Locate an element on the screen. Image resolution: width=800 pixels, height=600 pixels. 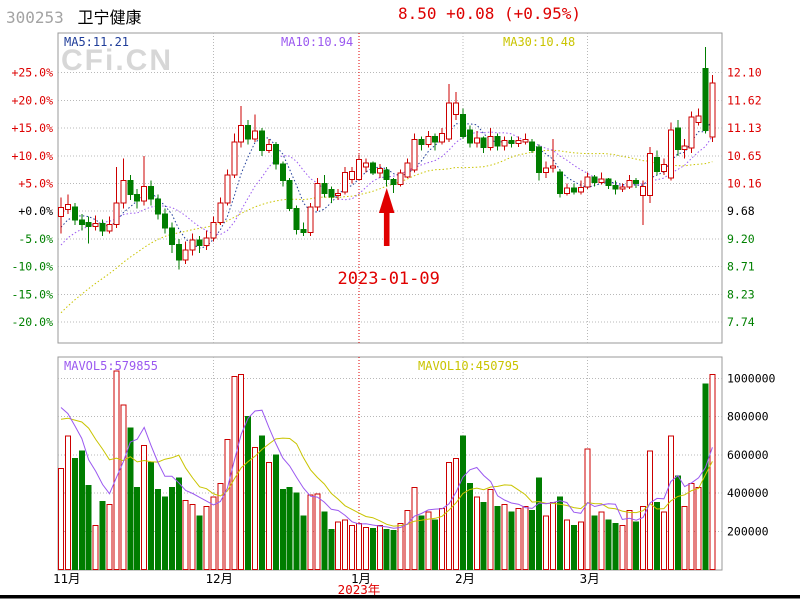
right-axis-label: 10.65 is located at coordinates (744, 156).